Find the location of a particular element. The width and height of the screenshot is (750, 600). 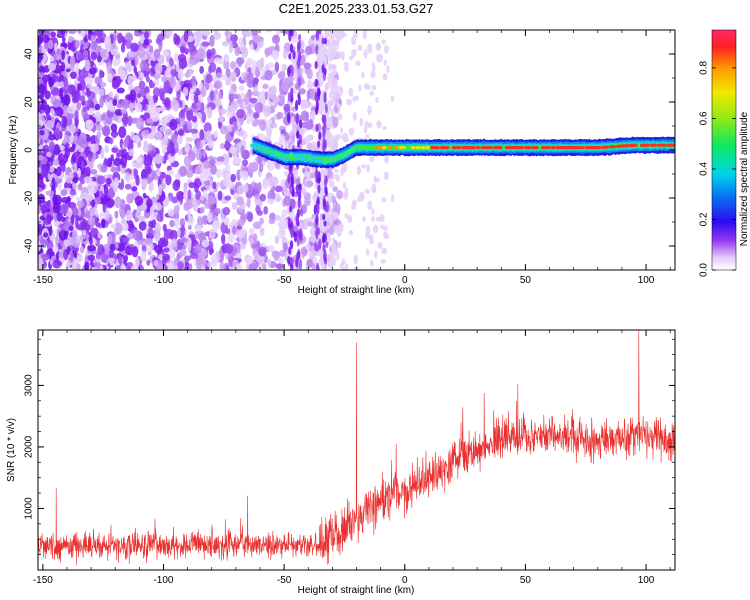

colorbar-label: Normalized spectral amplitude is located at coordinates (744, 178).